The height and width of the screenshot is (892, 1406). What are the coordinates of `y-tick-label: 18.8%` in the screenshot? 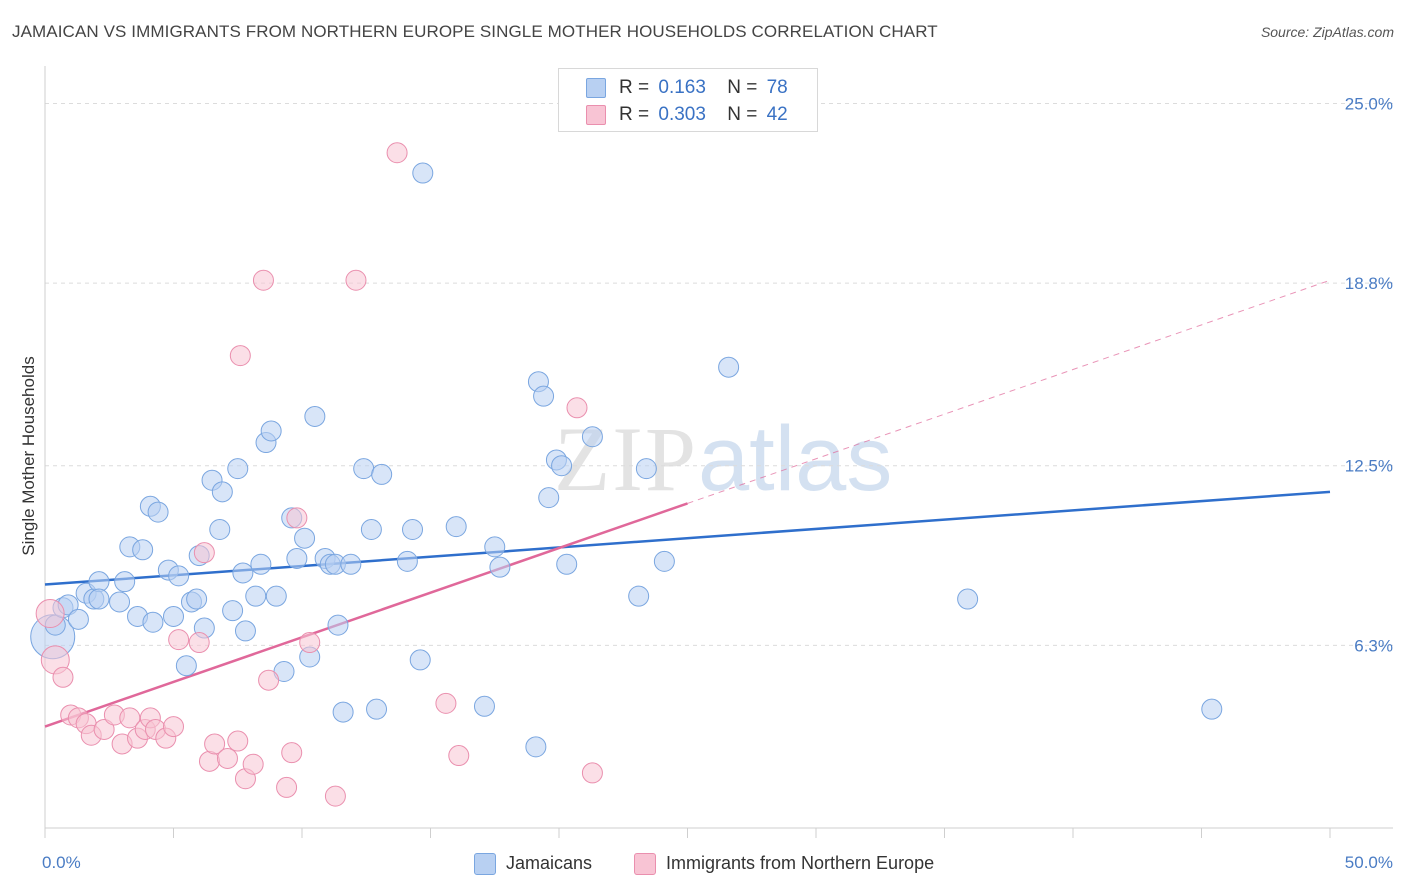 It's located at (1369, 283).